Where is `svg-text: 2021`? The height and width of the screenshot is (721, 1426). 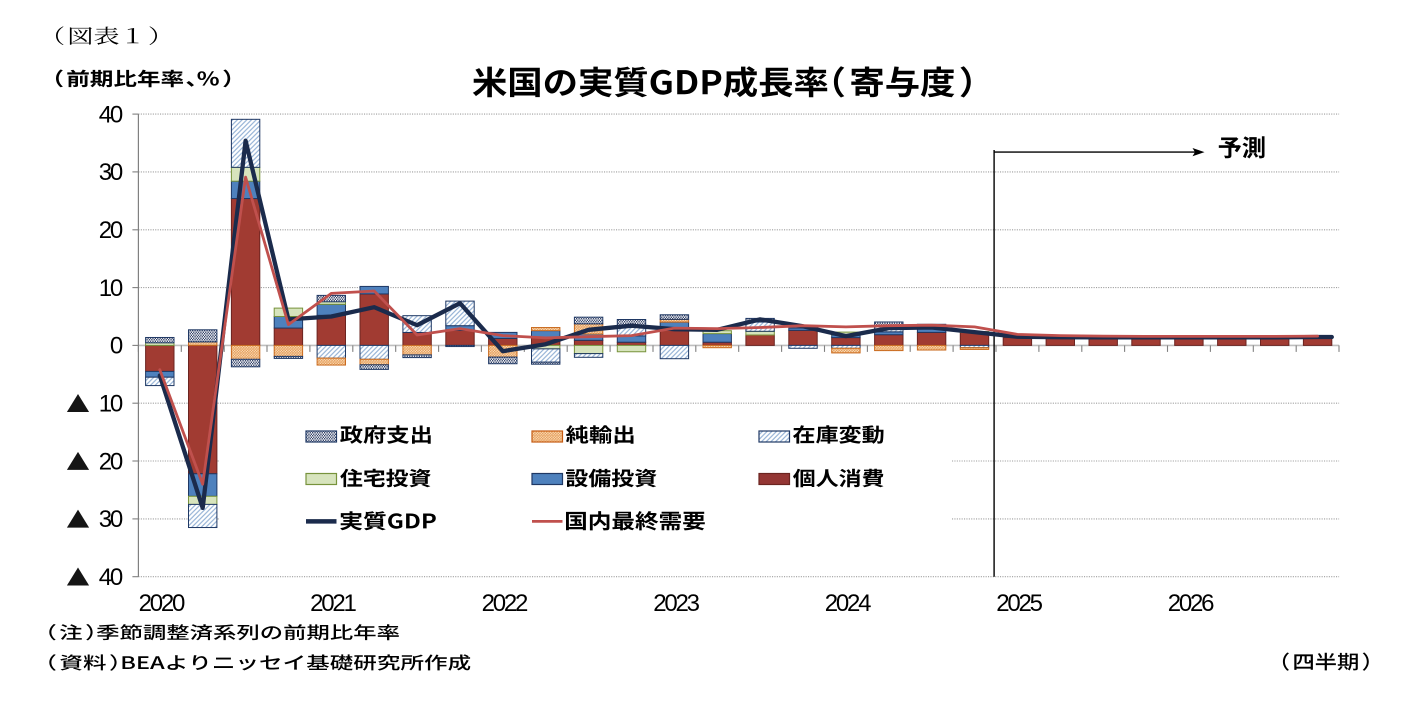
svg-text: 2021 is located at coordinates (333, 603).